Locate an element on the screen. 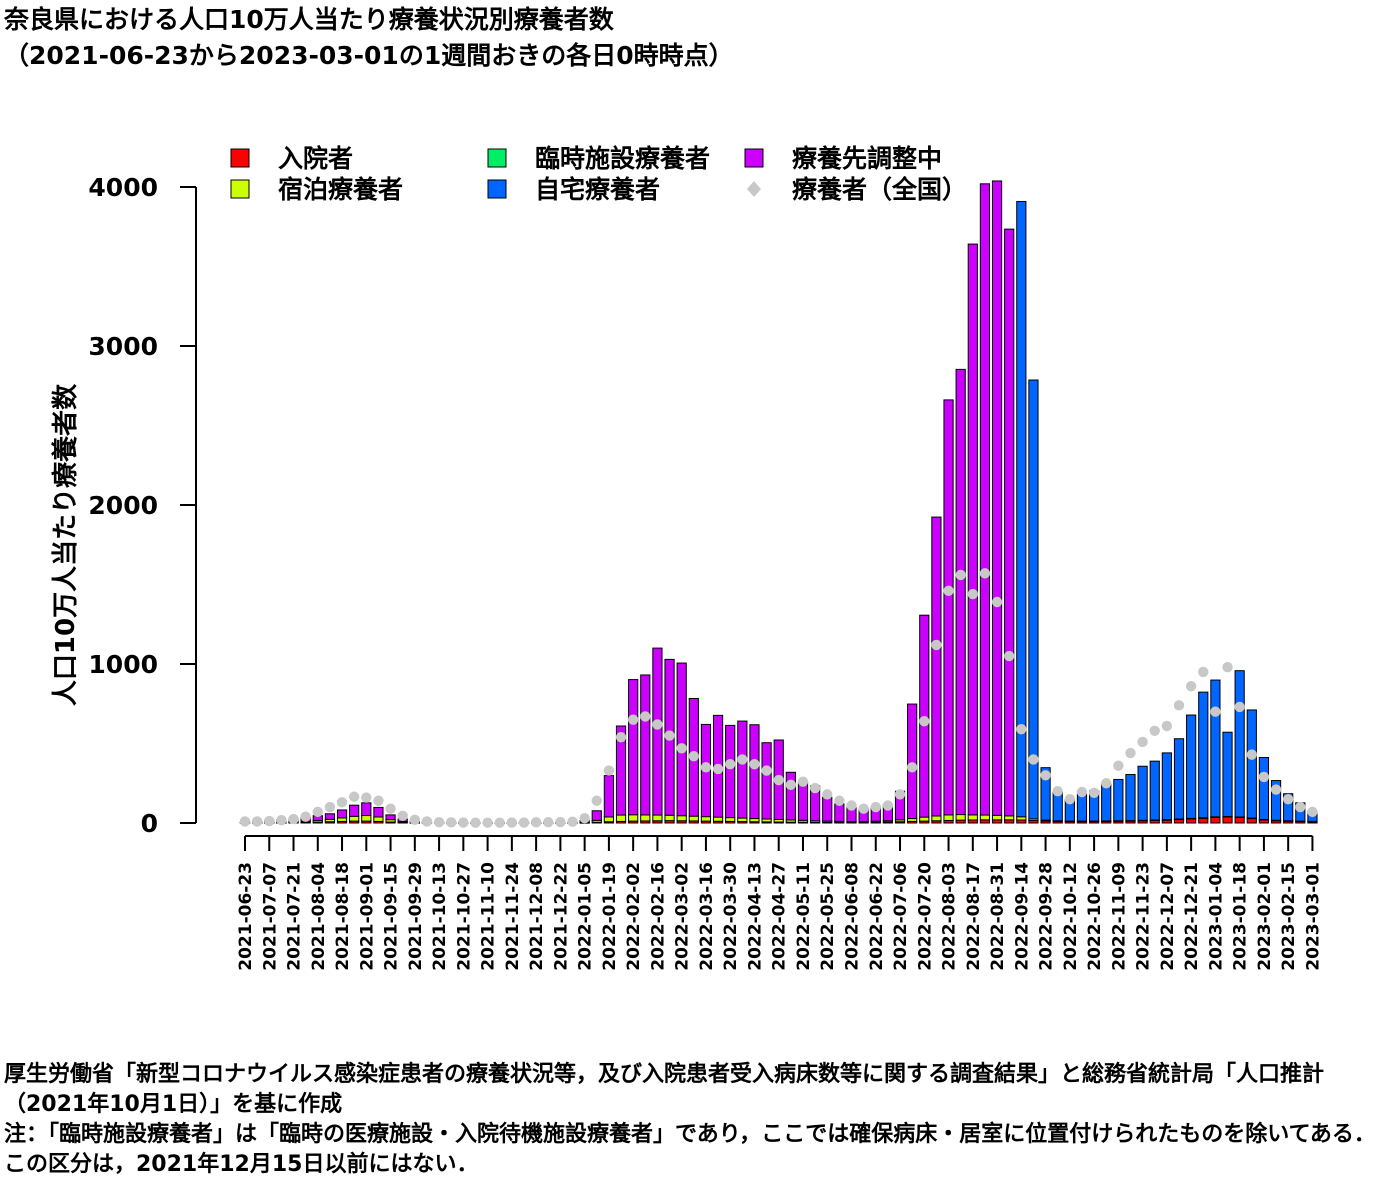 Image resolution: width=1400 pixels, height=1200 pixels. legend-label: 療養者（全国） is located at coordinates (879, 189).